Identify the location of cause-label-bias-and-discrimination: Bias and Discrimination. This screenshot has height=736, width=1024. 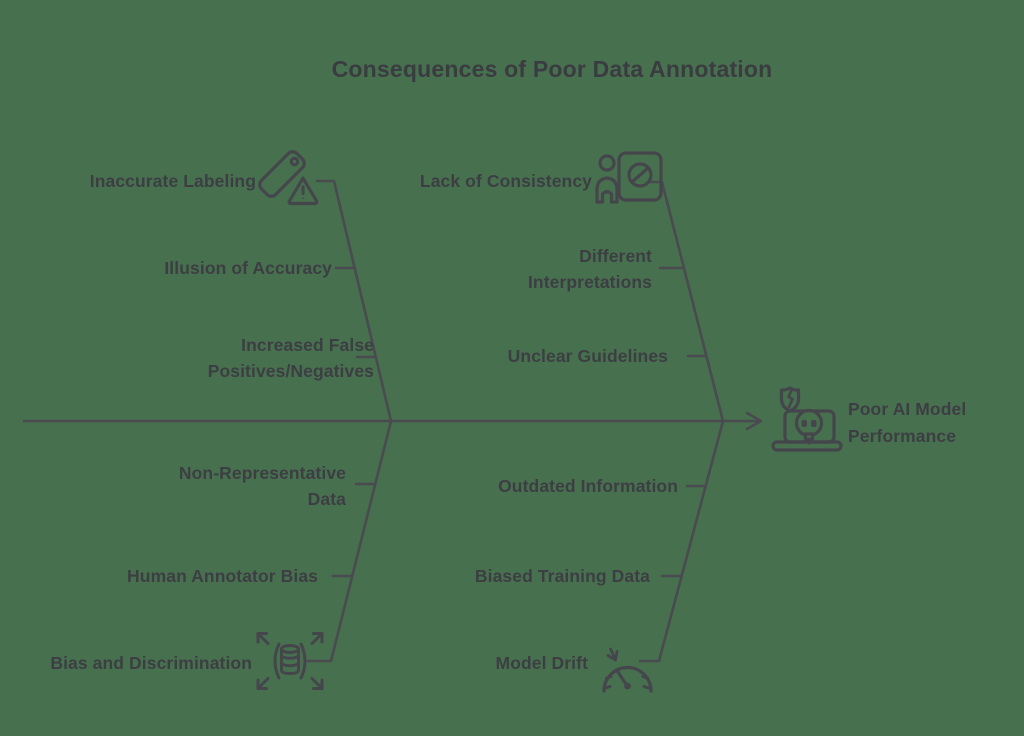
(151, 663).